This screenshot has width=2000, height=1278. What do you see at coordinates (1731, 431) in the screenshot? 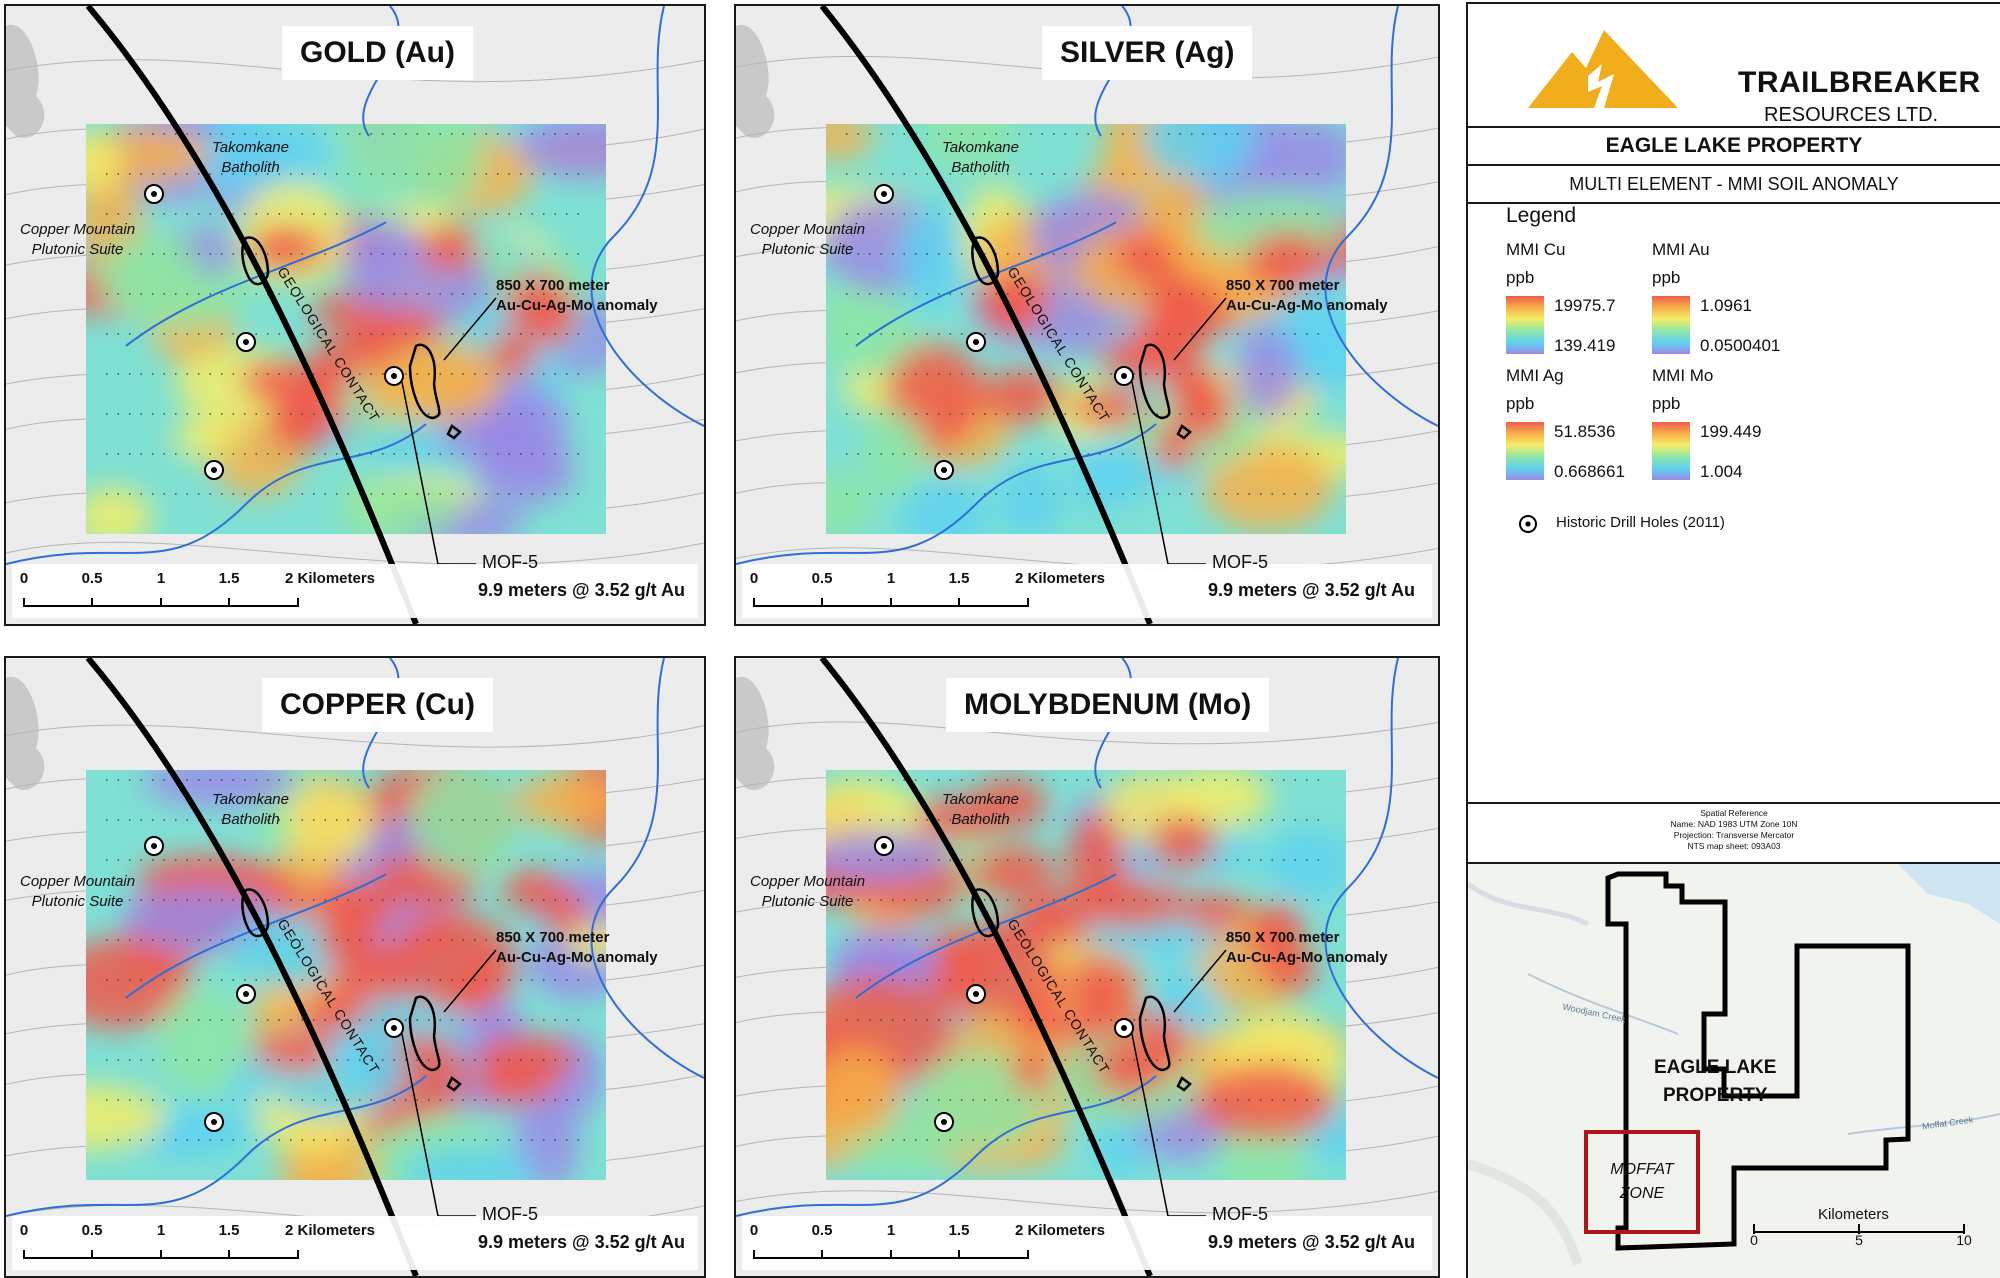
I see `legend-mo-max: 199.449` at bounding box center [1731, 431].